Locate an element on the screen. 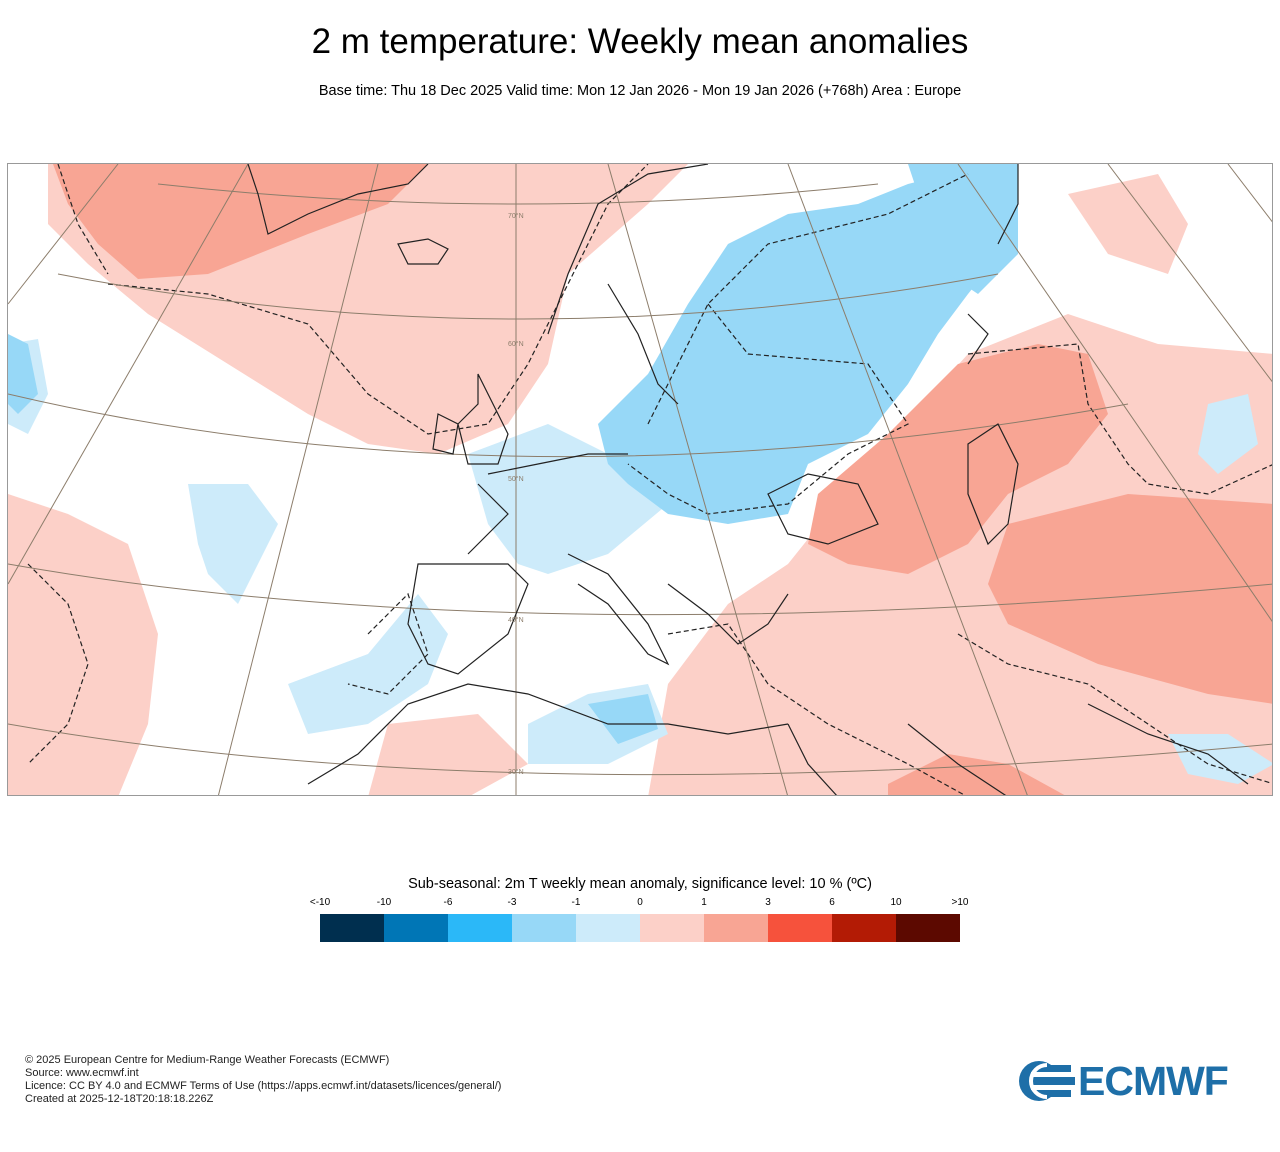 This screenshot has height=1152, width=1280. warm-region-north-africa-west is located at coordinates (448, 754).